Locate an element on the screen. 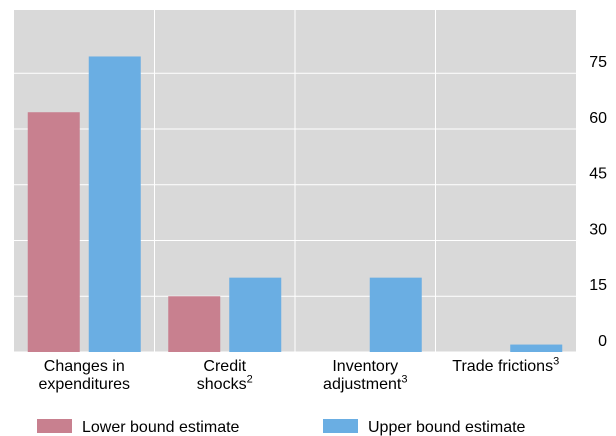  x-tick-label: Changes in expenditures is located at coordinates (84, 376).